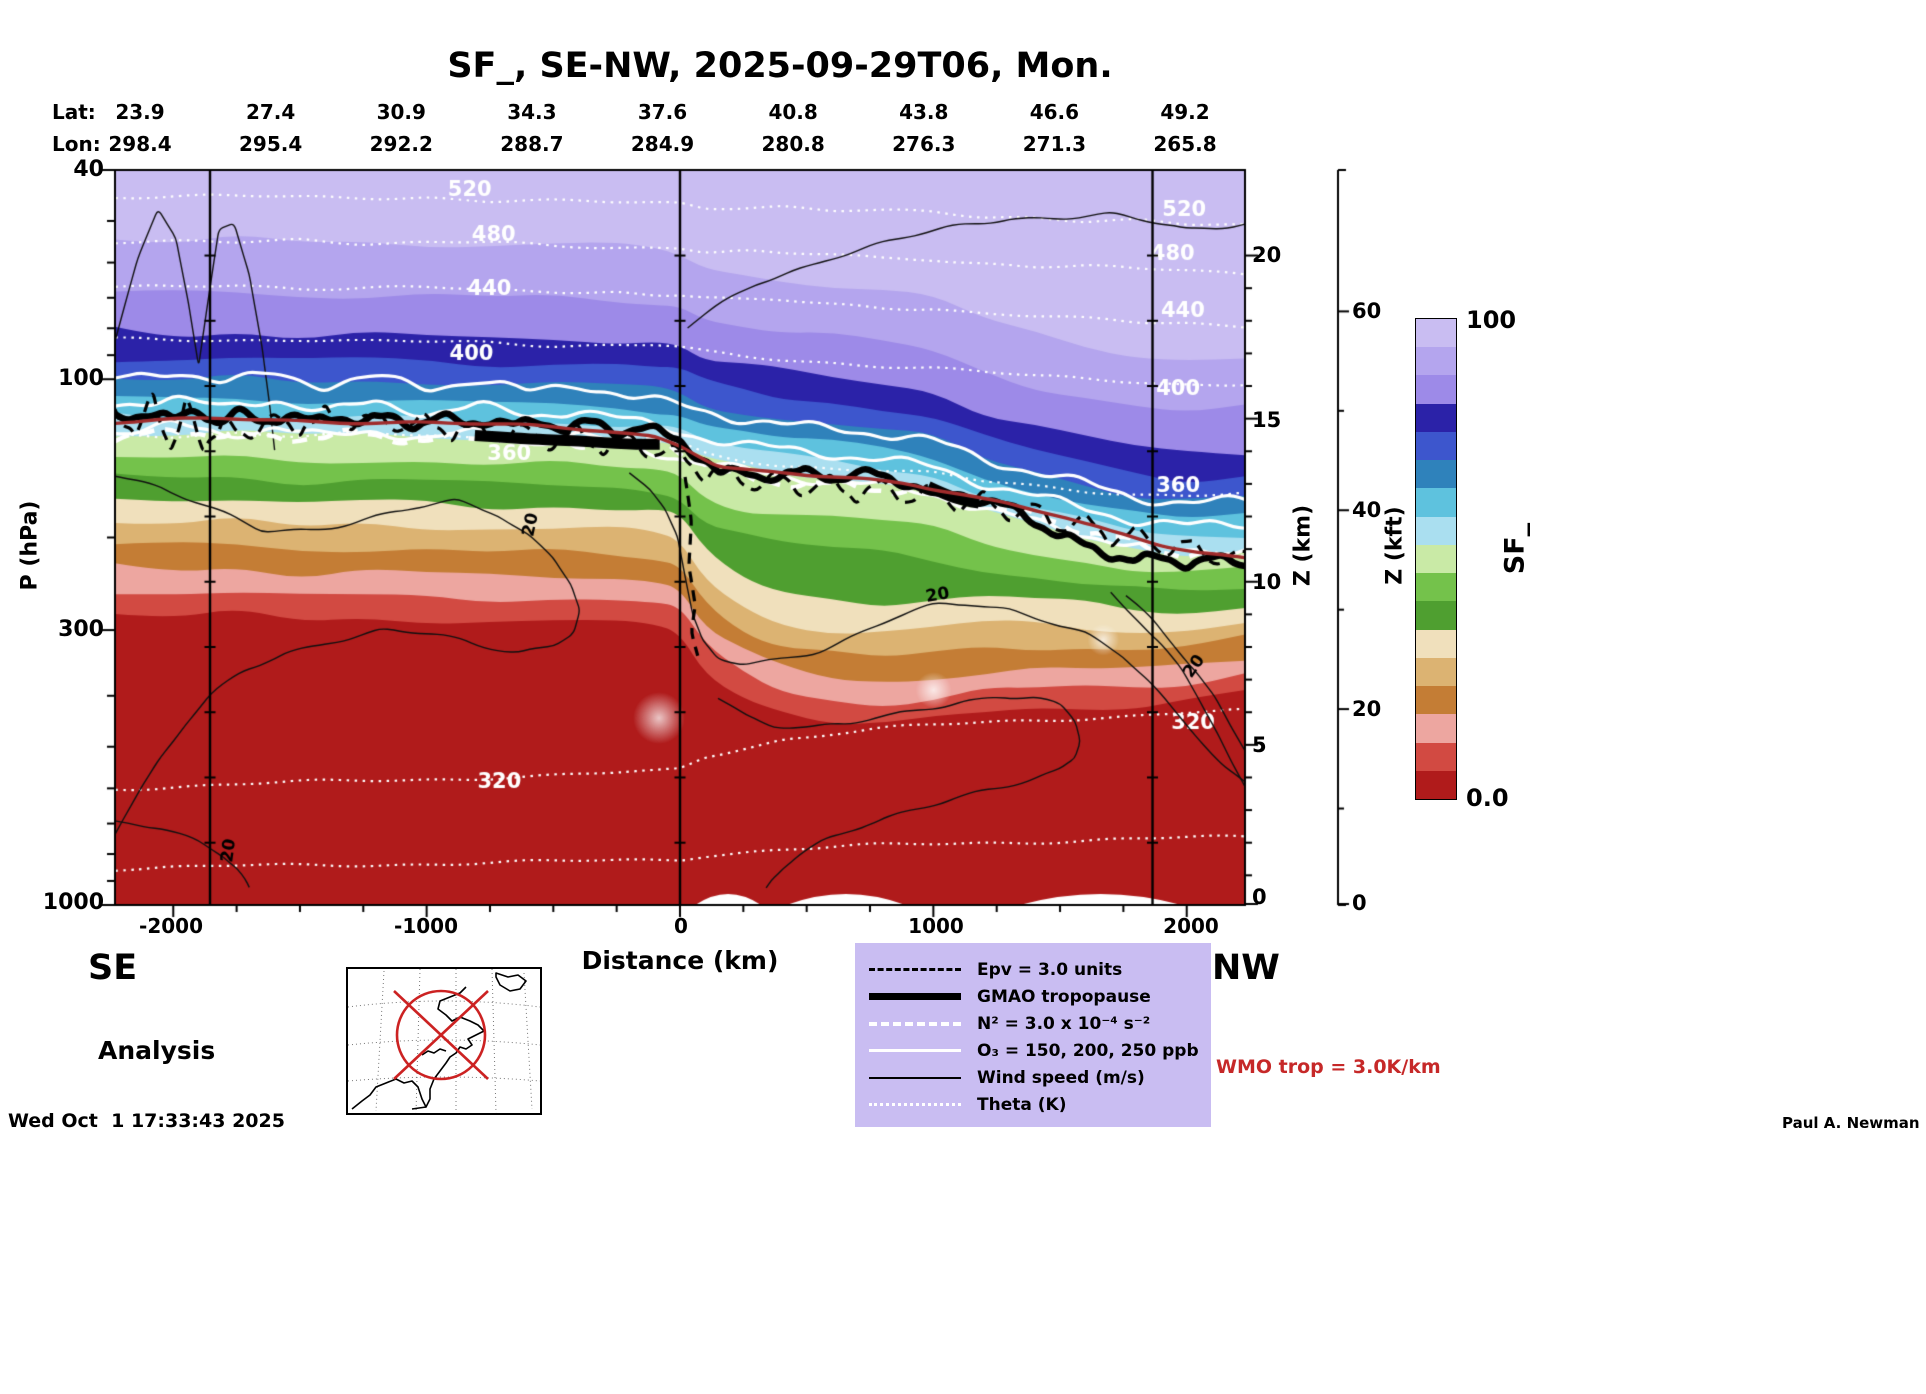 The height and width of the screenshot is (1394, 1926). Describe the element at coordinates (1487, 798) in the screenshot. I see `colorbar-min-label: 0.0` at that location.